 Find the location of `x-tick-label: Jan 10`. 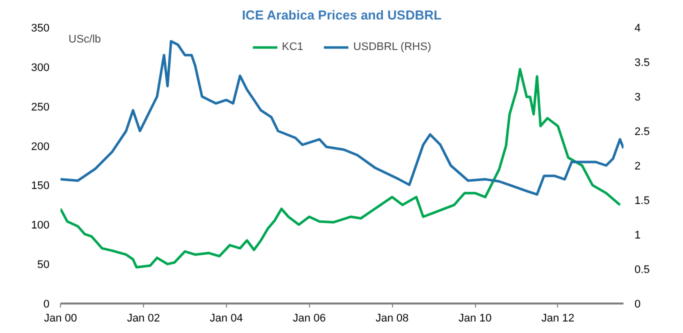

x-tick-label: Jan 10 is located at coordinates (475, 318).